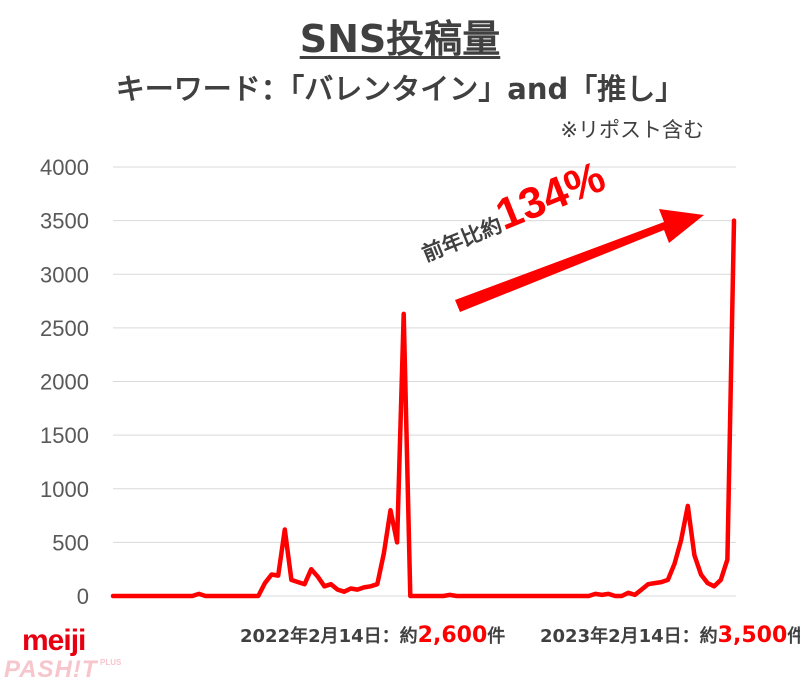 This screenshot has height=684, width=800. Describe the element at coordinates (329, 636) in the screenshot. I see `annotation-2022-prefix: 2022年2月14日：約` at that location.